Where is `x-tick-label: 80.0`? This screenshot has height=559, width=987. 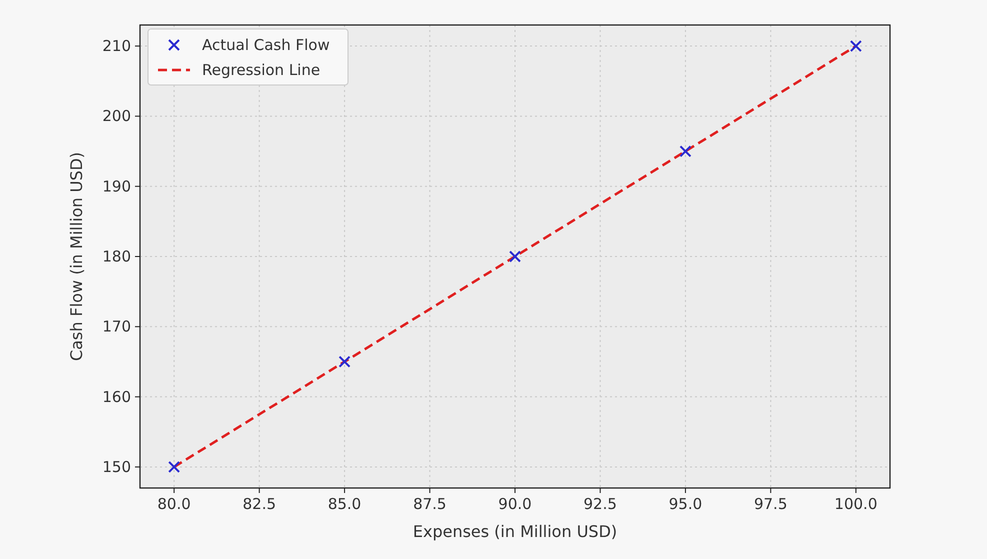
x-tick-label: 80.0 is located at coordinates (174, 504).